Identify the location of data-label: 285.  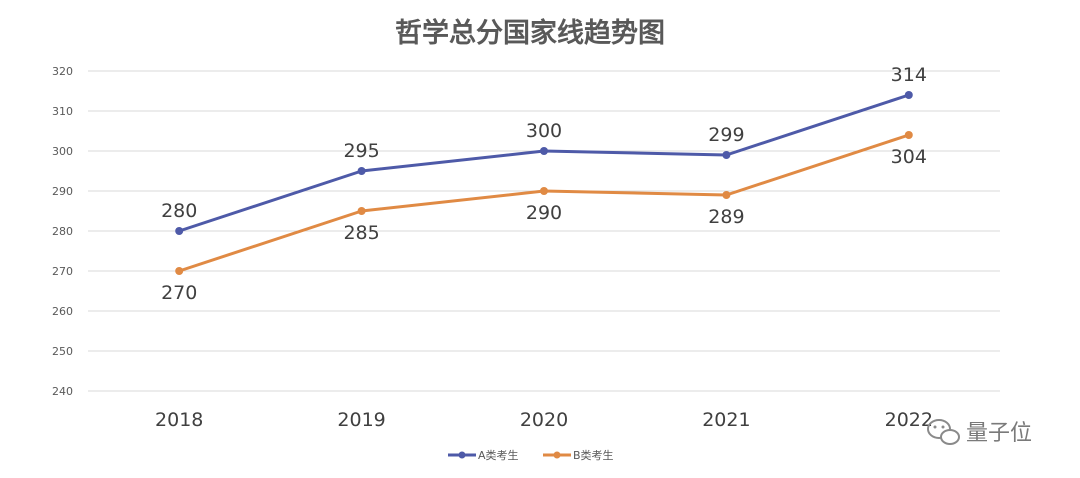
(361, 233).